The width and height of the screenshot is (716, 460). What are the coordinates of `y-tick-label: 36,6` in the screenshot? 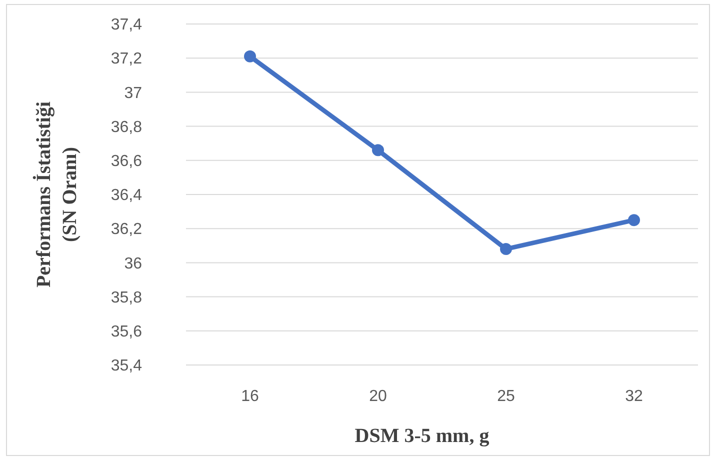 It's located at (126, 161).